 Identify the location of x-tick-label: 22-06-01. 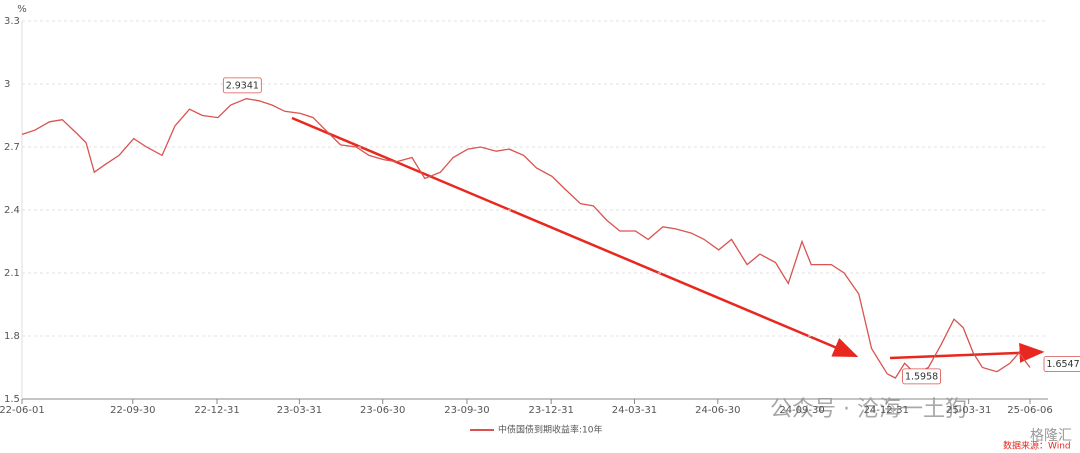
(22, 410).